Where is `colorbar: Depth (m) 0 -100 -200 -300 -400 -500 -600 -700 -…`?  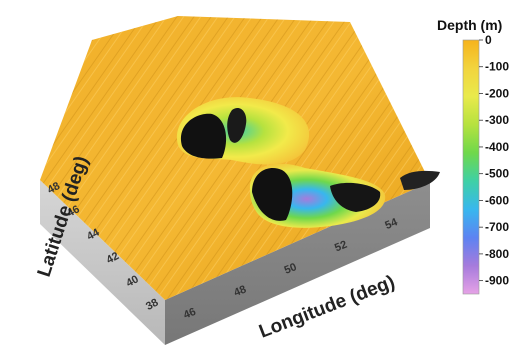 colorbar: Depth (m) 0 -100 -200 -300 -400 -500 -600 -700 -… is located at coordinates (473, 156).